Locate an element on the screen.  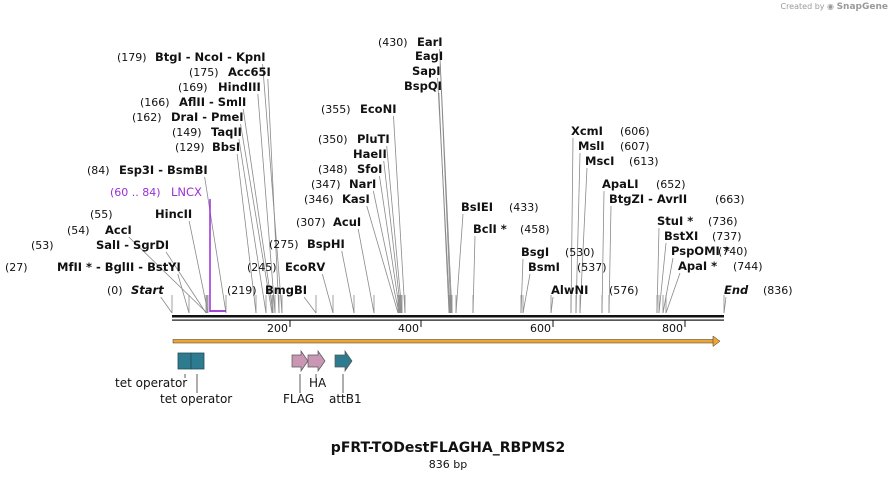
site-position-label: (166) is located at coordinates (155, 102).